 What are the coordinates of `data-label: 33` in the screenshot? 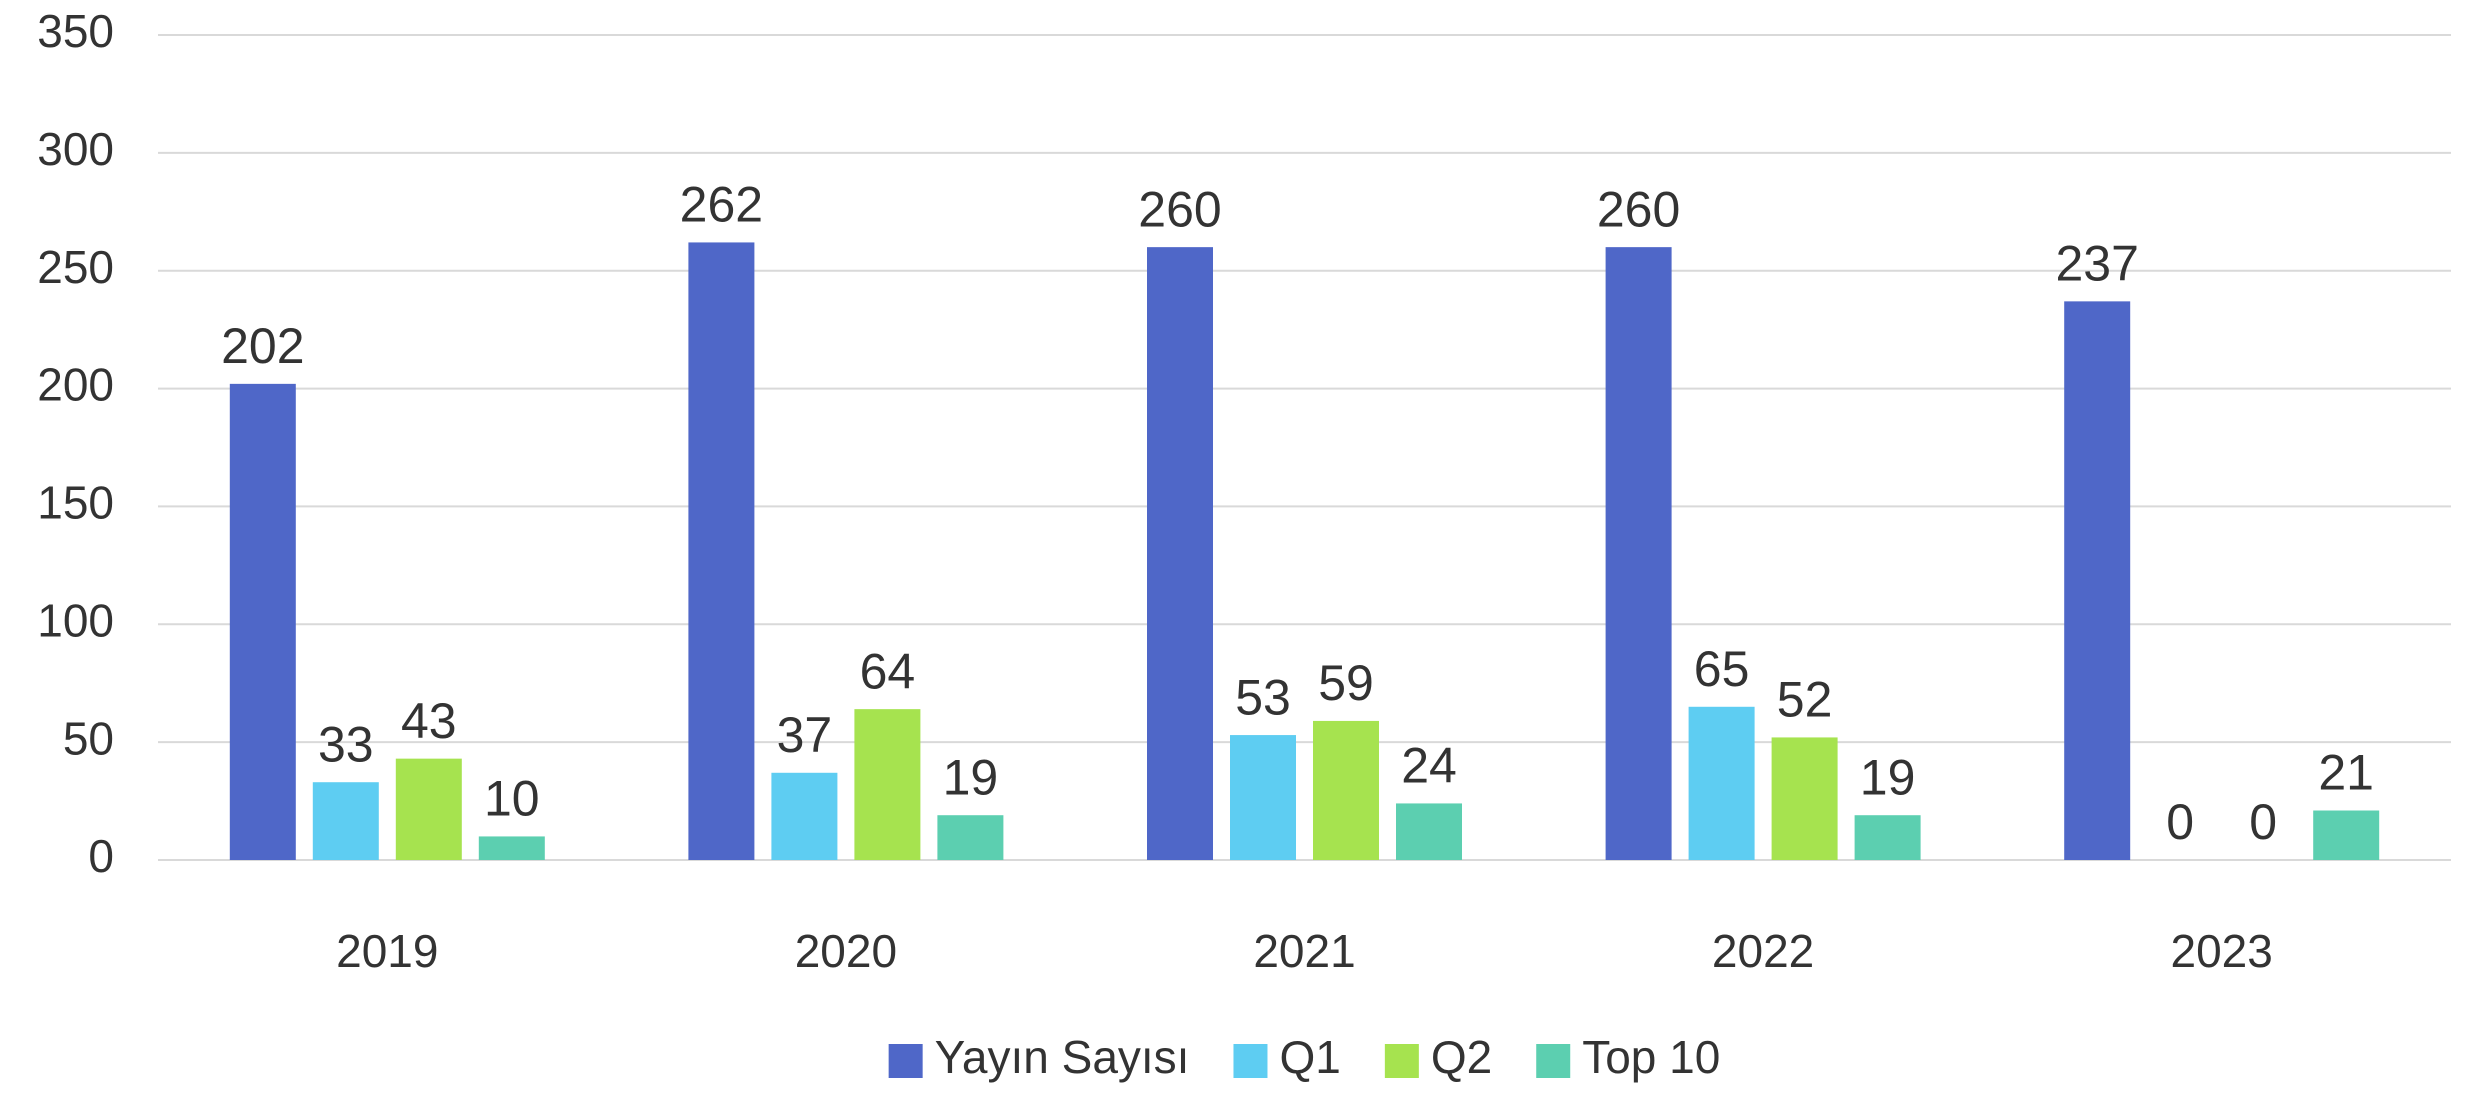 It's located at (346, 744).